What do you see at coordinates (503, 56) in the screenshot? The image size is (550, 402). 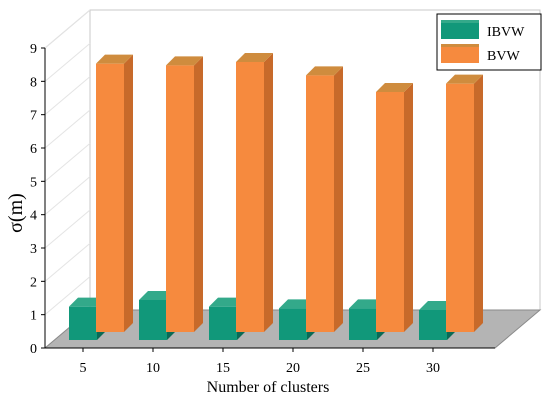 I see `legend-label-bvw: BVW` at bounding box center [503, 56].